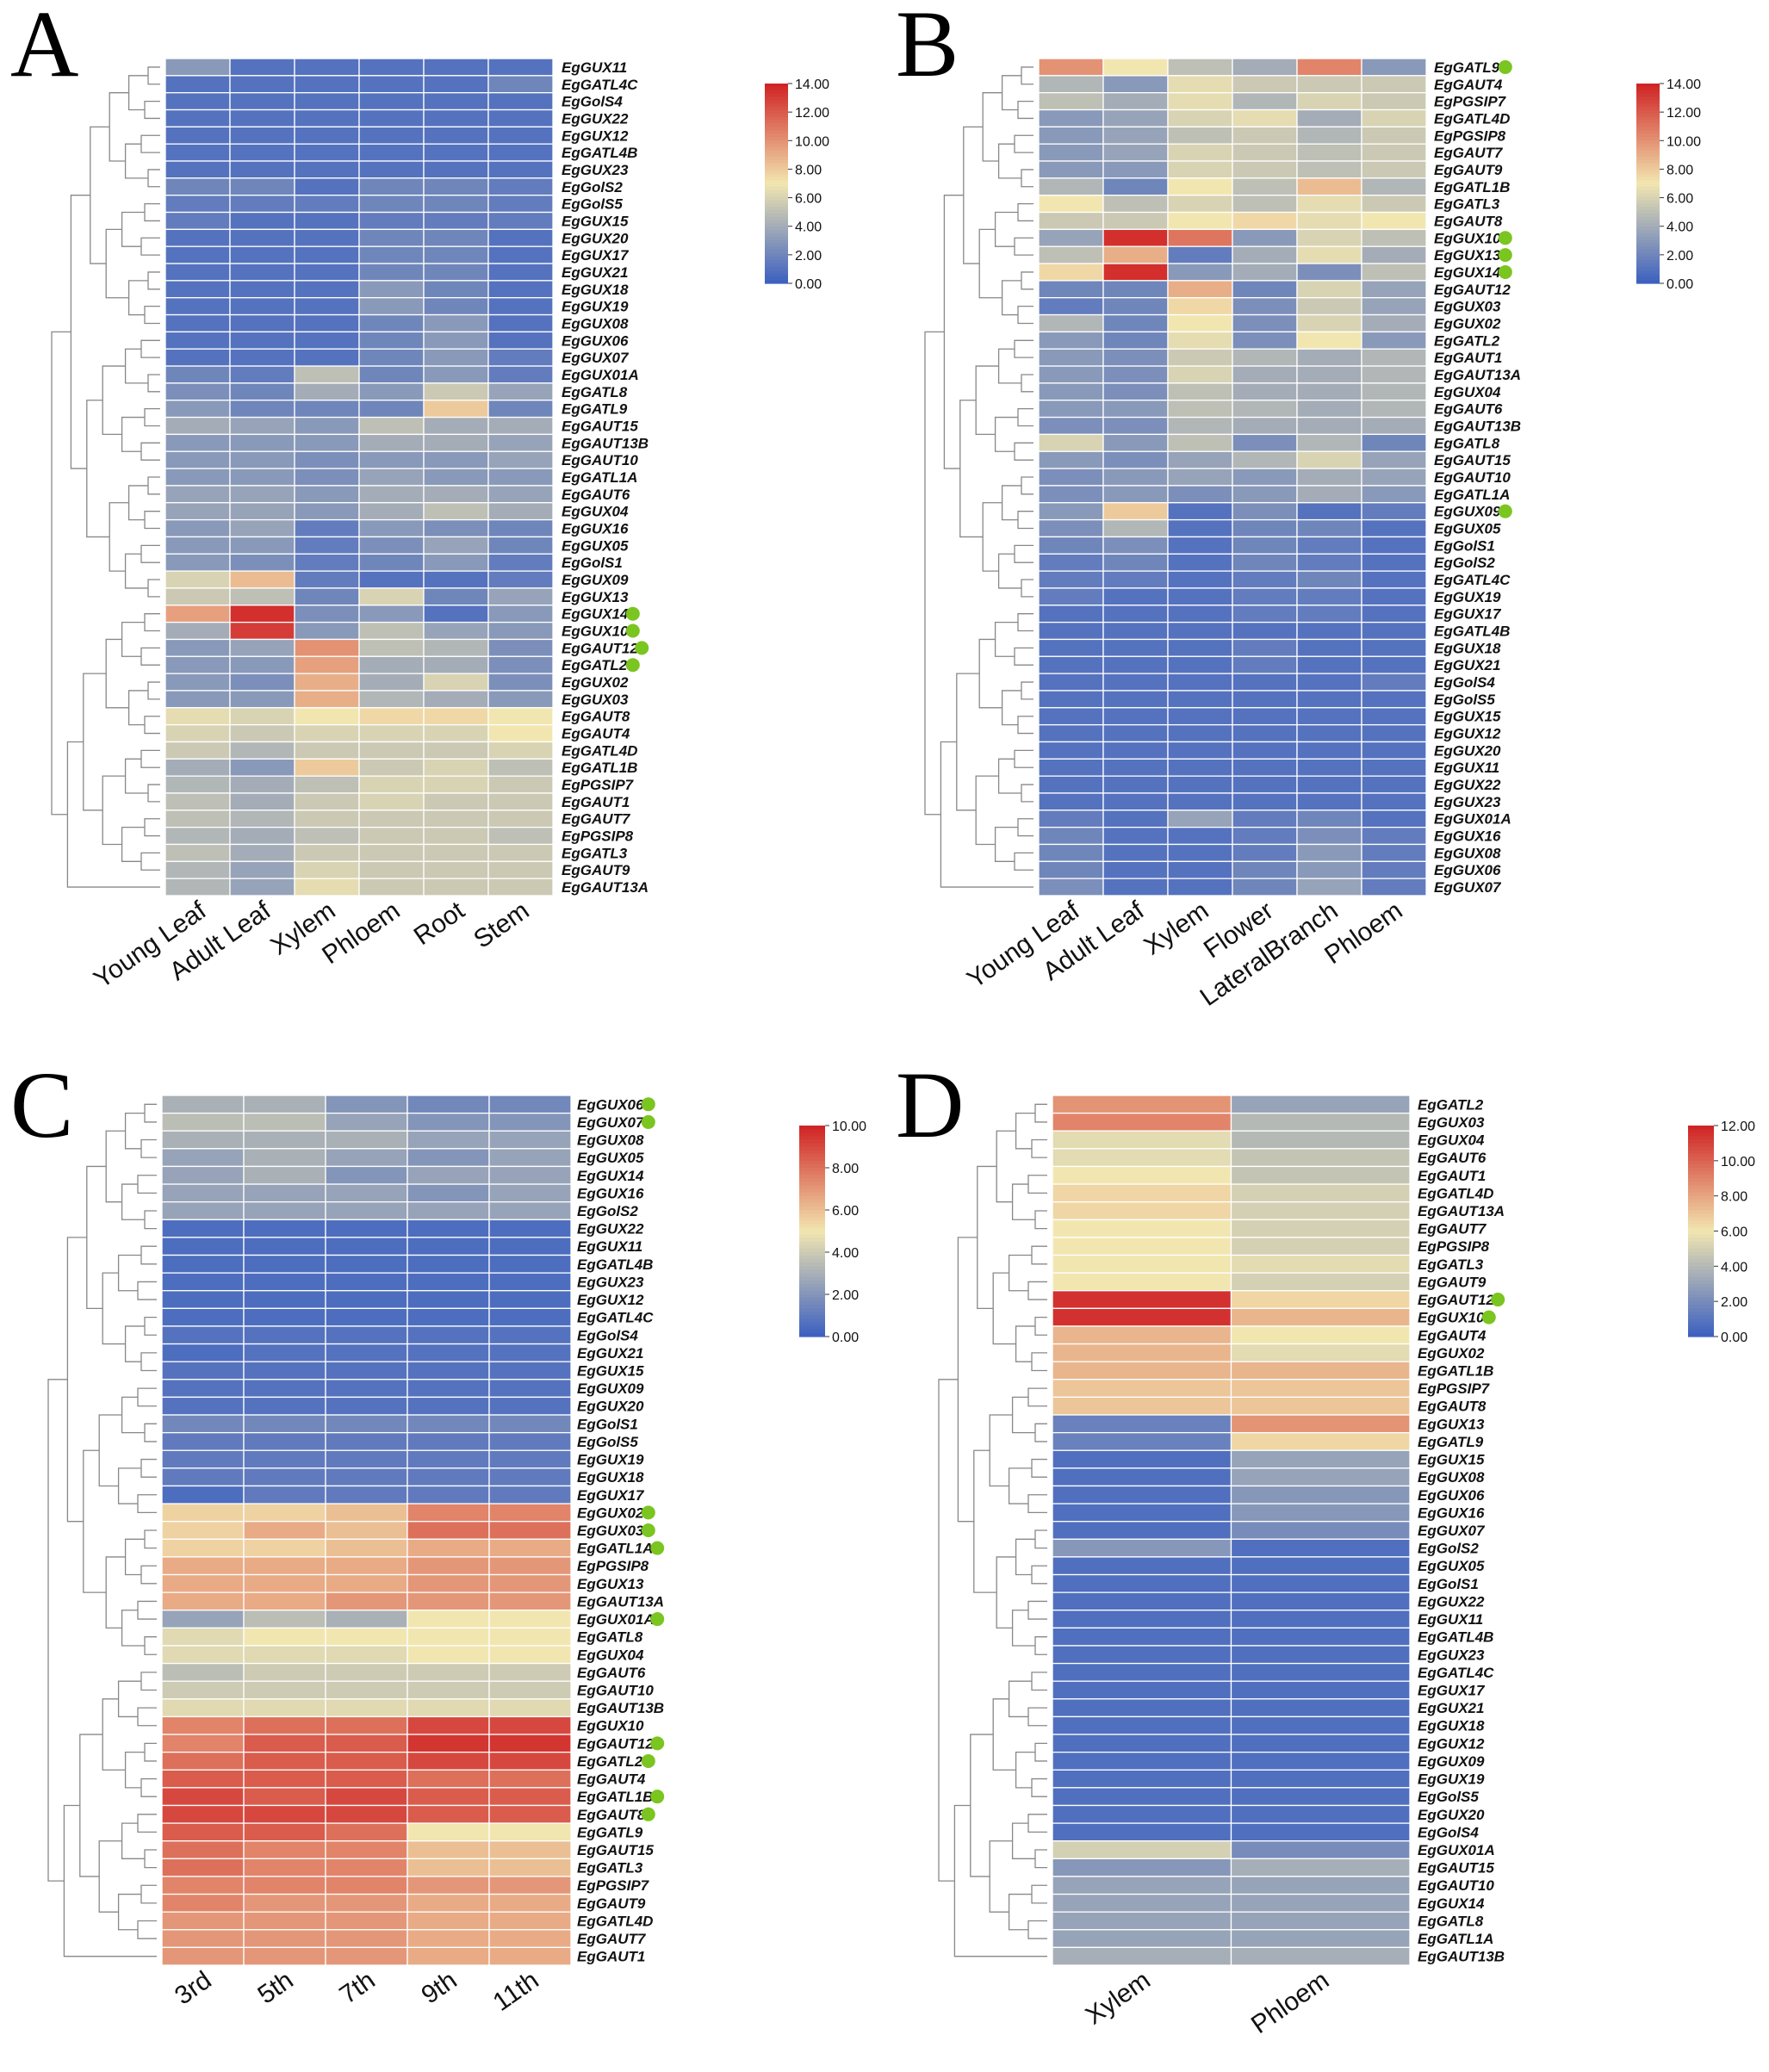  What do you see at coordinates (657, 1743) in the screenshot?
I see `highlight-dot` at bounding box center [657, 1743].